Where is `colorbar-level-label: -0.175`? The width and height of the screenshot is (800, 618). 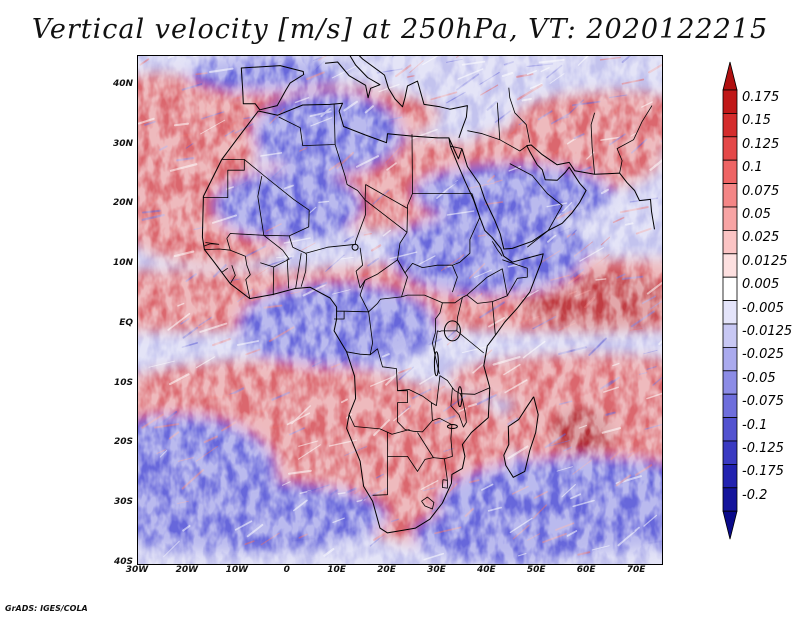 colorbar-level-label: -0.175 is located at coordinates (763, 472).